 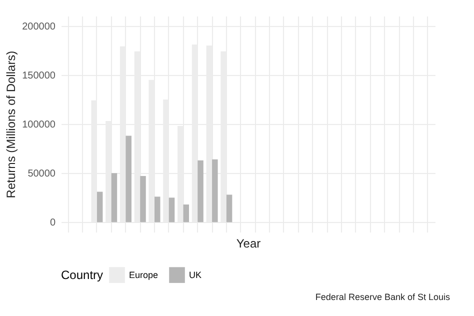 What do you see at coordinates (39, 26) in the screenshot?
I see `y-tick-label: 200000` at bounding box center [39, 26].